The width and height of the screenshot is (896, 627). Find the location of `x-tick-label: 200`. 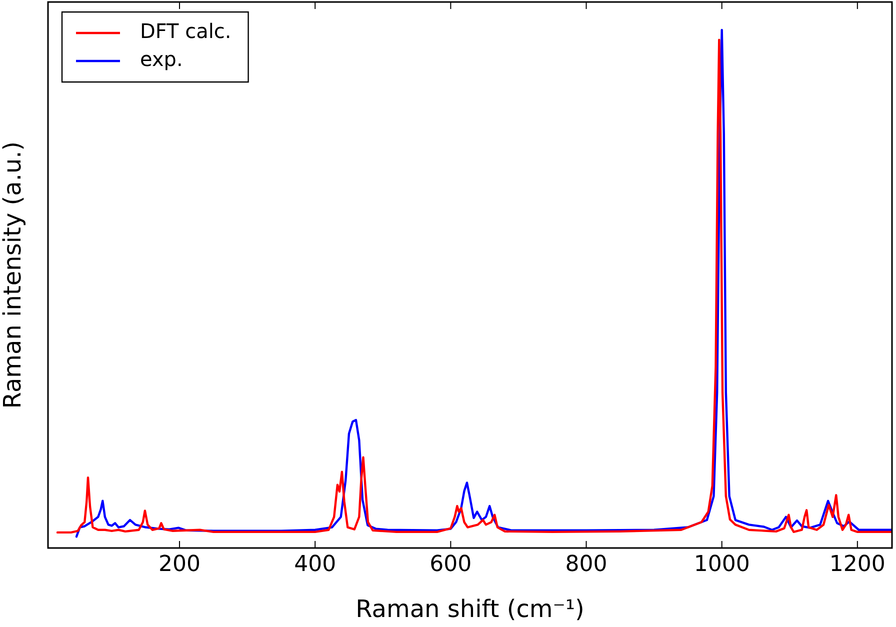

x-tick-label: 200 is located at coordinates (179, 564).